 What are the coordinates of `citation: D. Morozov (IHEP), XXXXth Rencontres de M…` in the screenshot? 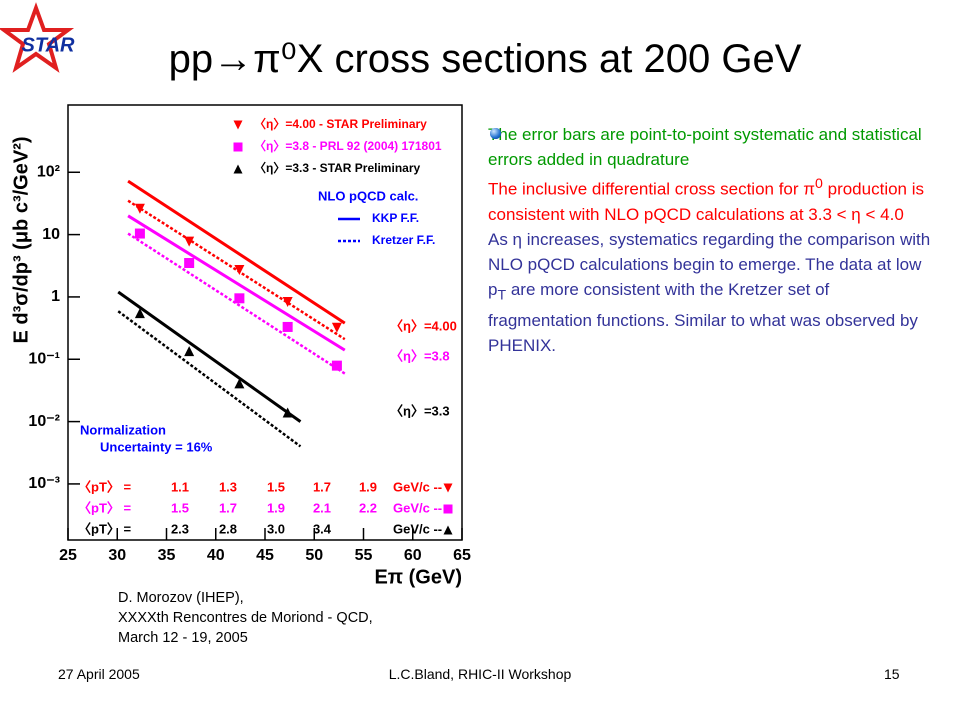 It's located at (245, 618).